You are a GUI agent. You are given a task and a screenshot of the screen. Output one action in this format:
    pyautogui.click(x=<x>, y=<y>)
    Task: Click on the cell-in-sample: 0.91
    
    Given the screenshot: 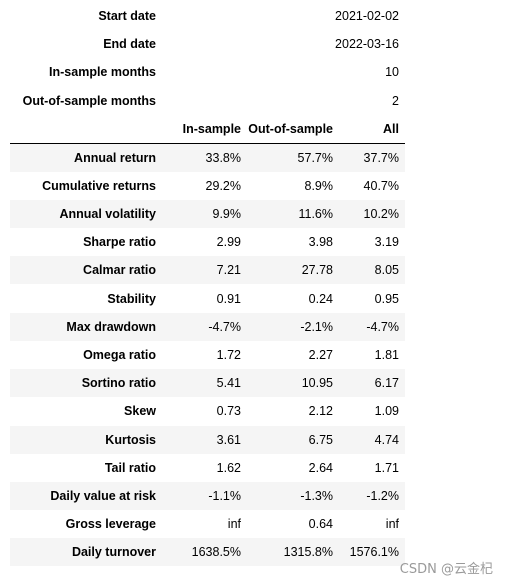 What is the action you would take?
    pyautogui.click(x=228, y=298)
    